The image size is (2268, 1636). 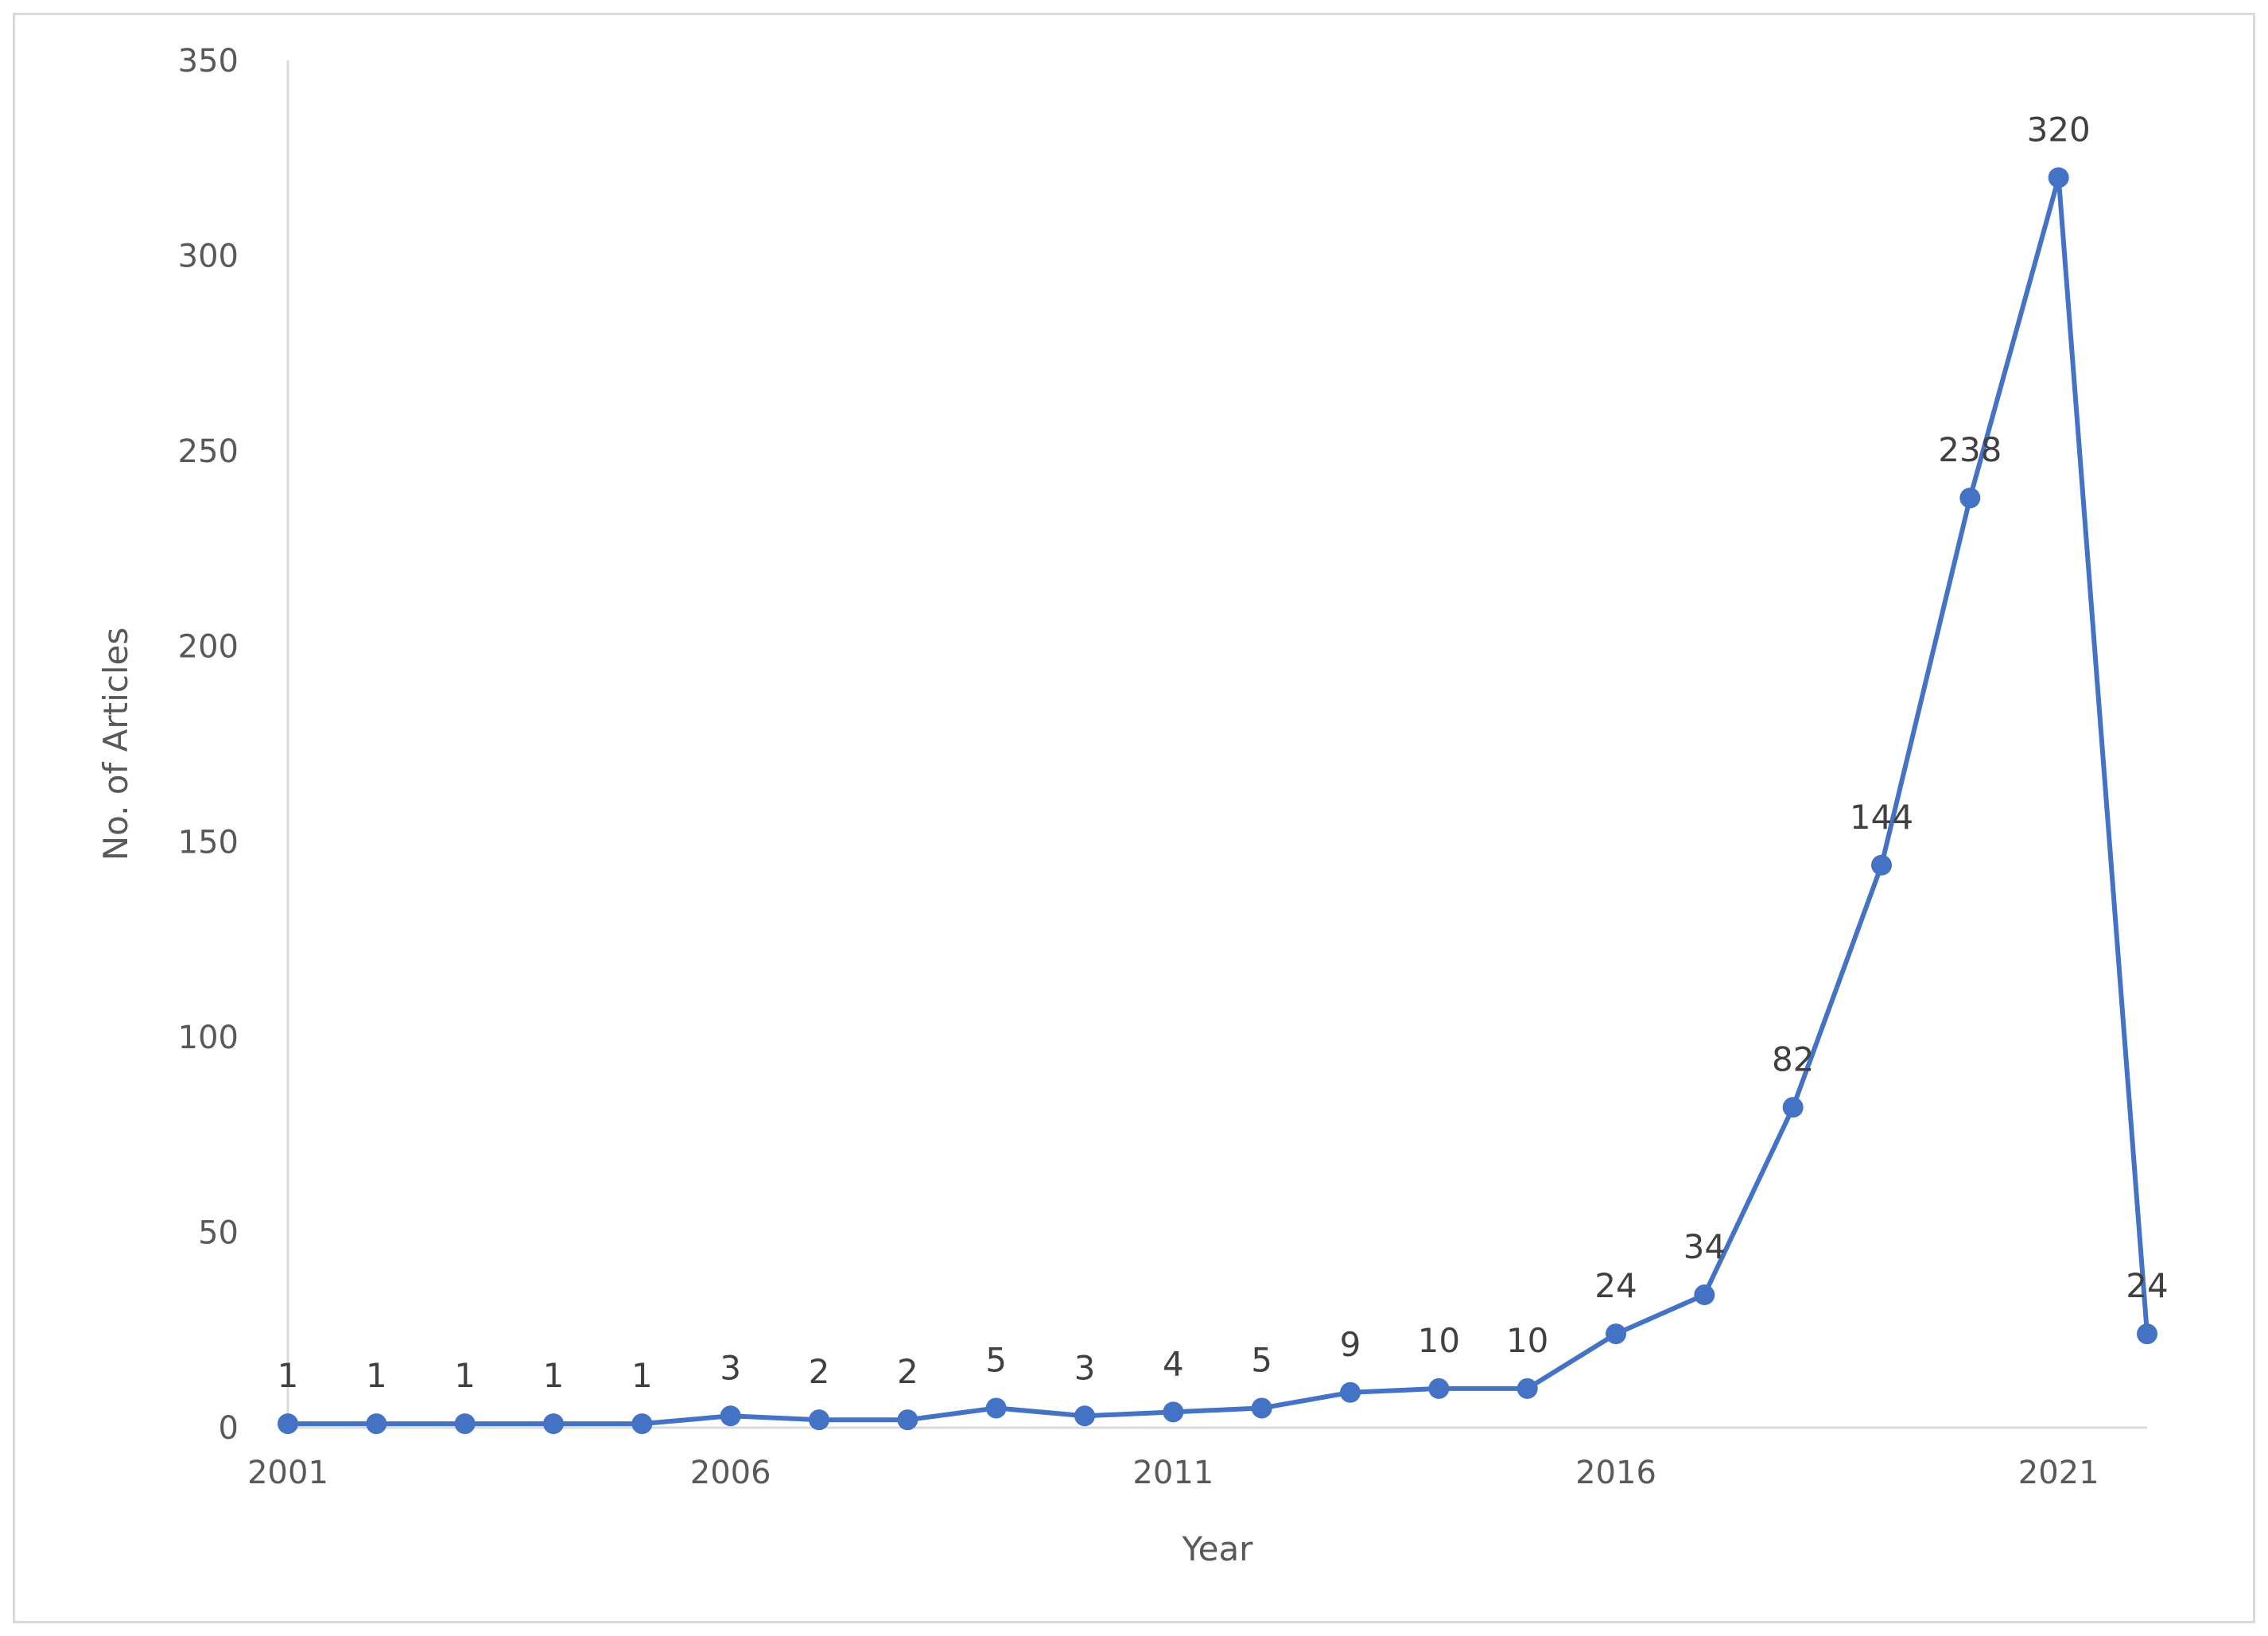 What do you see at coordinates (208, 1038) in the screenshot?
I see `y-tick-label: 100` at bounding box center [208, 1038].